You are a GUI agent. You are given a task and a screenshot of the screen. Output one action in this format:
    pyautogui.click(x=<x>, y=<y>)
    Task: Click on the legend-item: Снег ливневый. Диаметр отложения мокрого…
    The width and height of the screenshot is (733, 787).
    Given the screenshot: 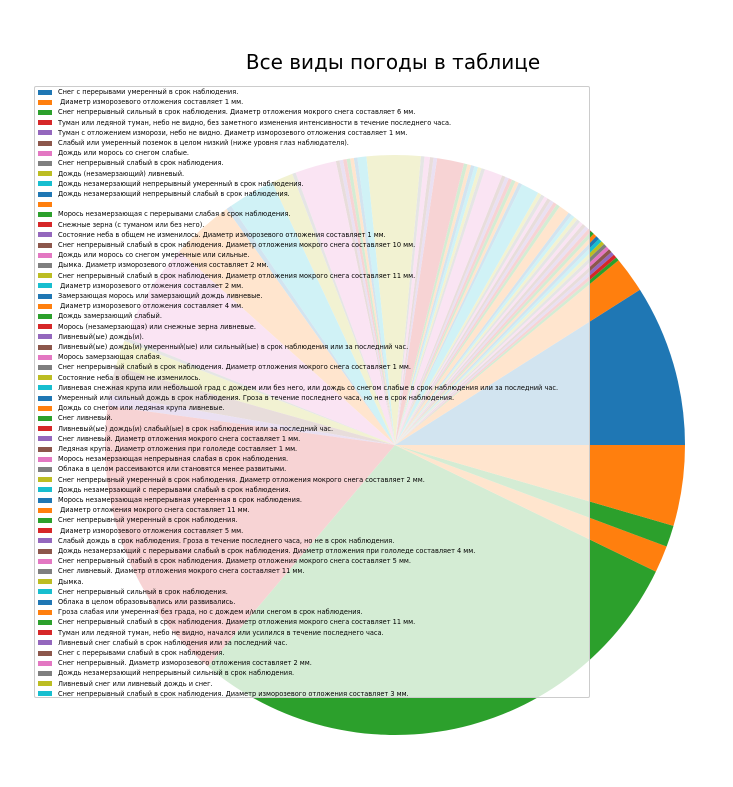 What is the action you would take?
    pyautogui.click(x=171, y=571)
    